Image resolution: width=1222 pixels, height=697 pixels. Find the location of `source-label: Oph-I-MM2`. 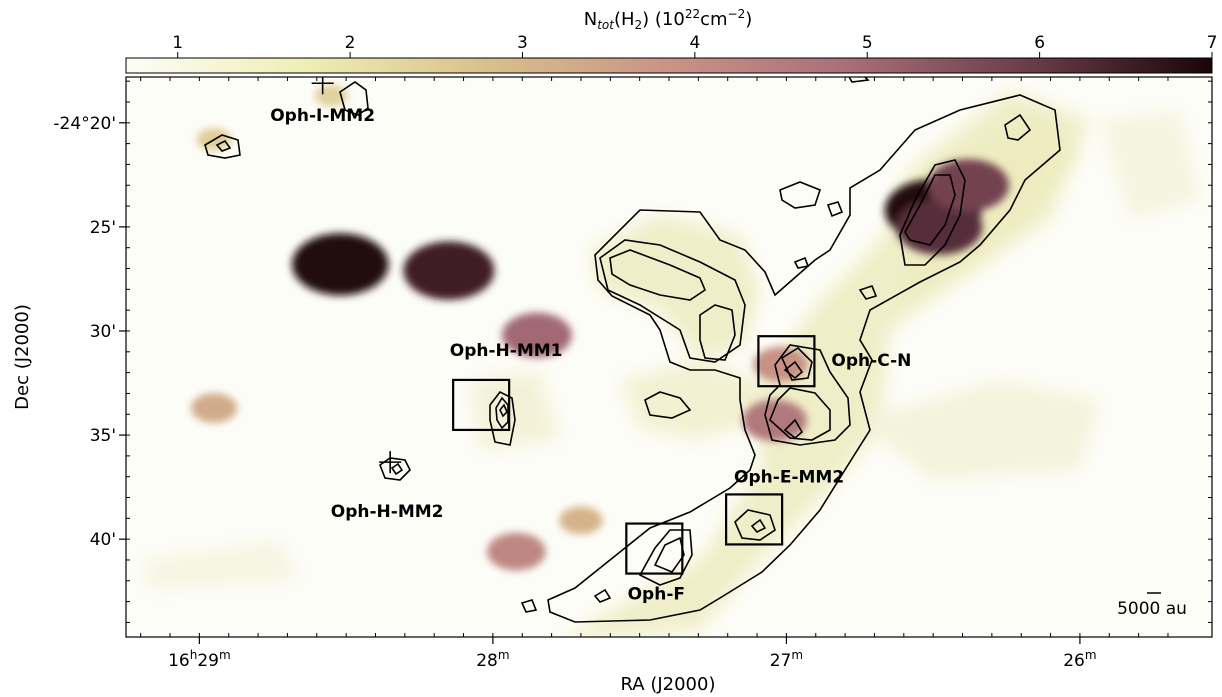

source-label: Oph-I-MM2 is located at coordinates (322, 116).